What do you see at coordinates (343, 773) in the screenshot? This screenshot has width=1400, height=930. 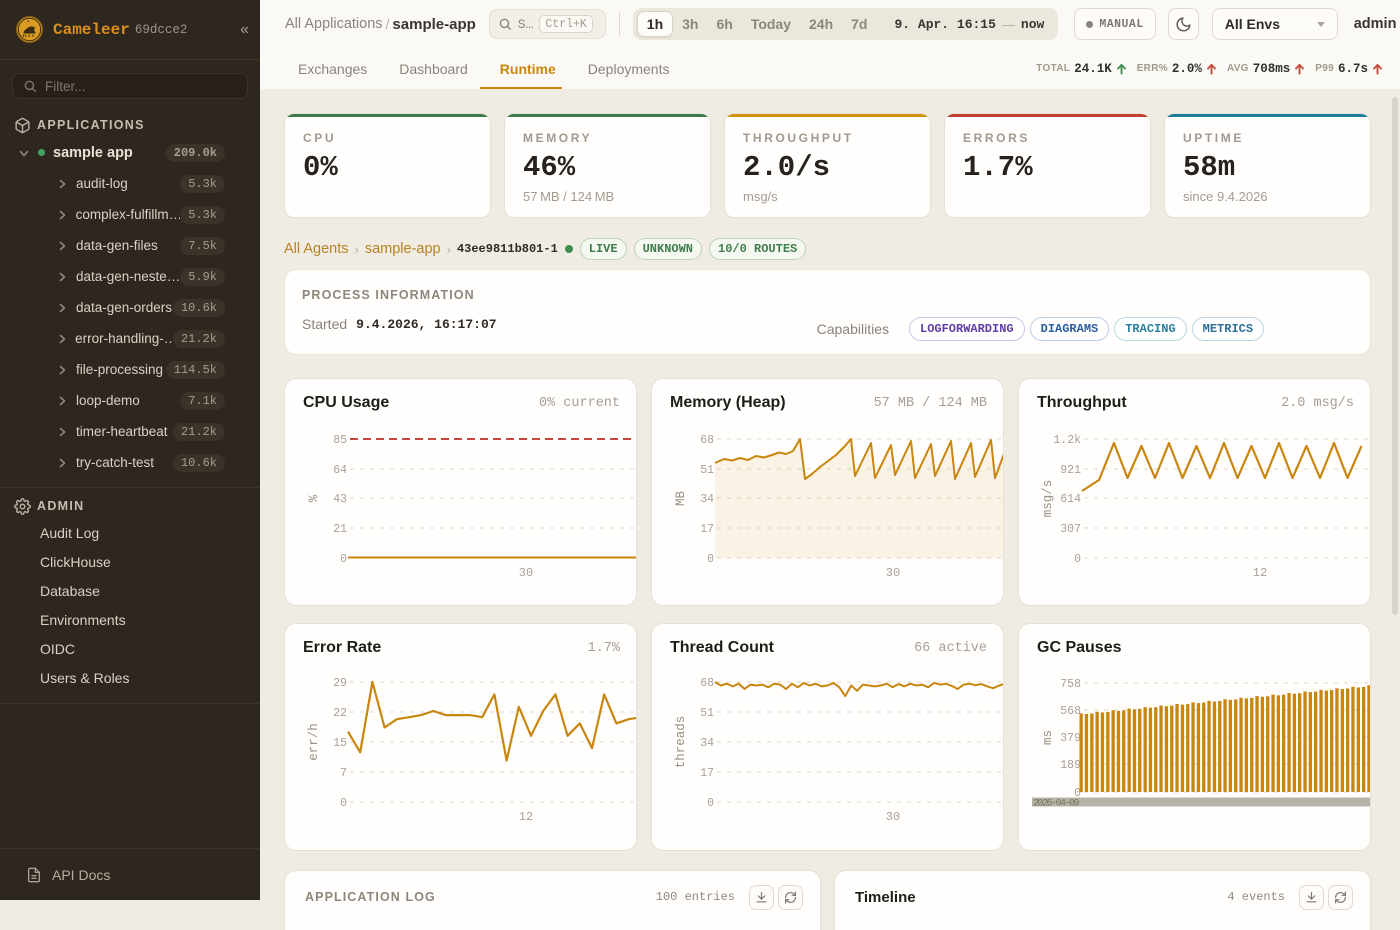 I see `svg-text: 7` at bounding box center [343, 773].